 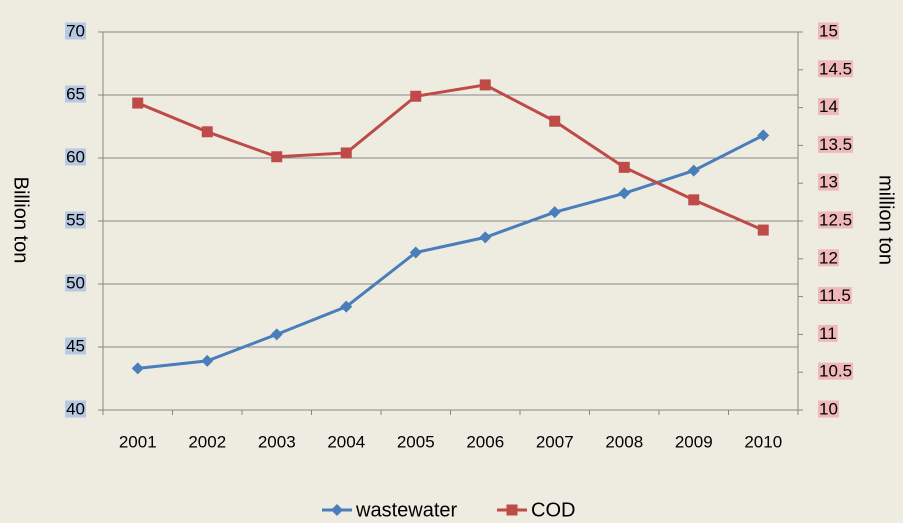 What do you see at coordinates (694, 441) in the screenshot?
I see `x-tick-label: 2009` at bounding box center [694, 441].